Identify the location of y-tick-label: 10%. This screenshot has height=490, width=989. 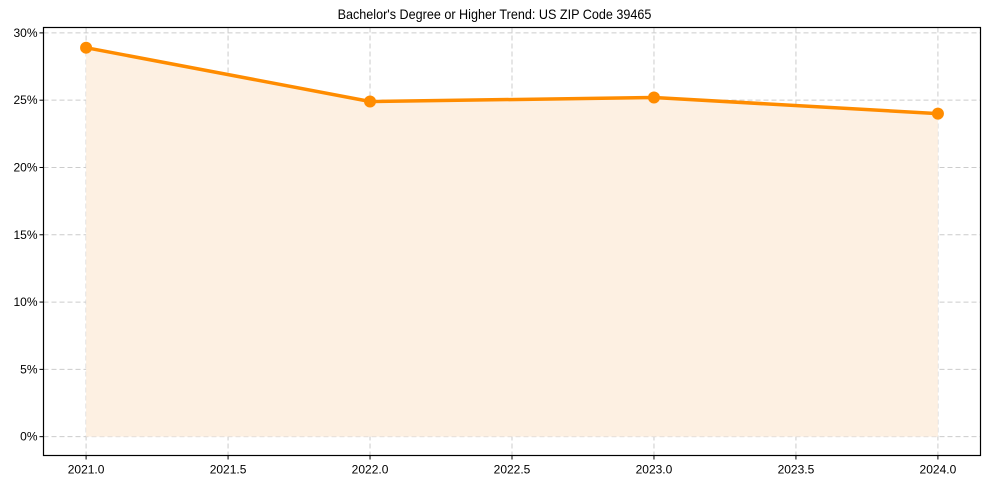
(25, 302).